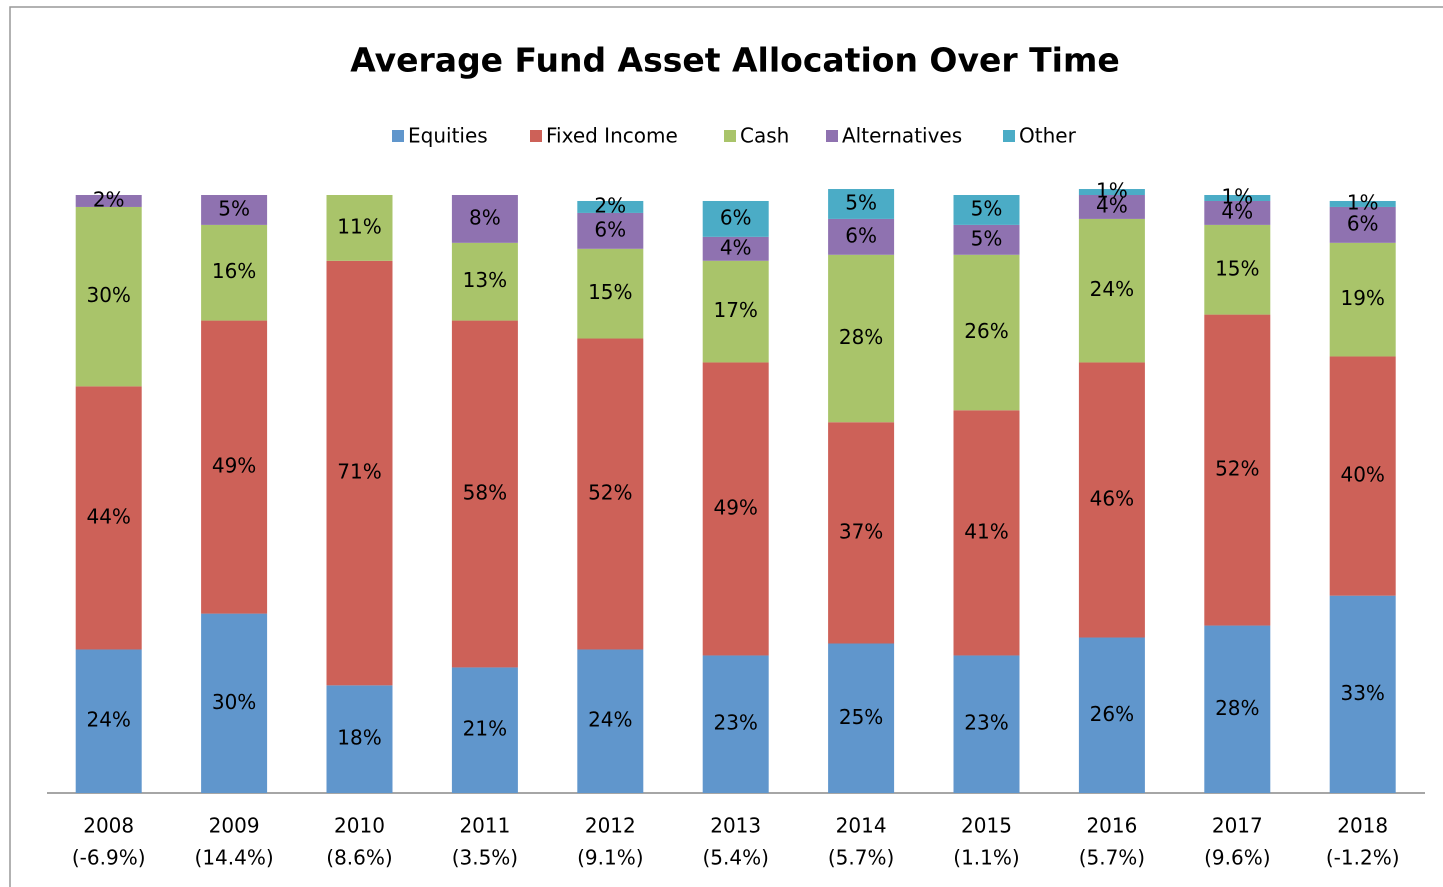 Image resolution: width=1443 pixels, height=887 pixels. I want to click on data-label: 25%, so click(861, 717).